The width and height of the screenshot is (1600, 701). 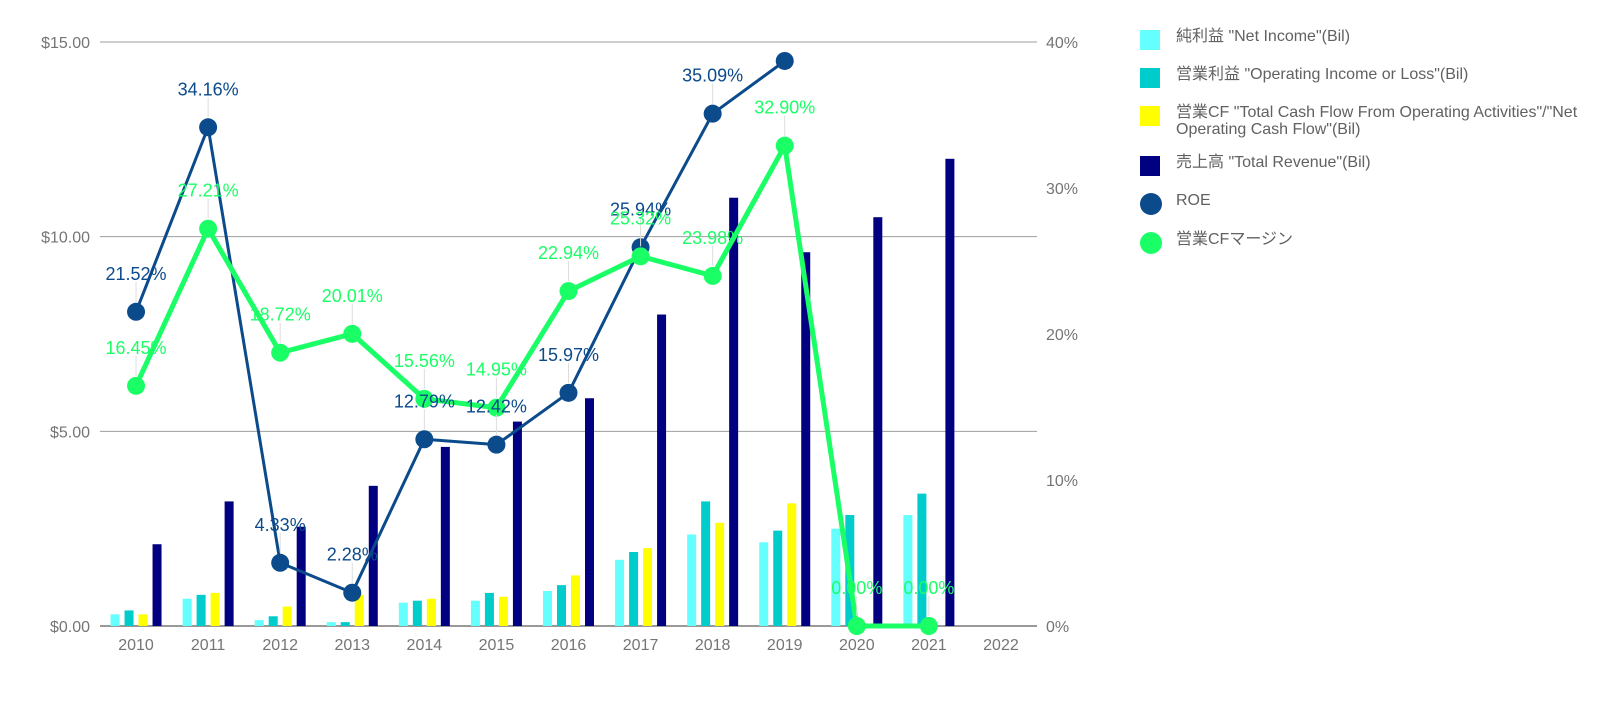 What do you see at coordinates (640, 218) in the screenshot?
I see `data-label: 25.32%` at bounding box center [640, 218].